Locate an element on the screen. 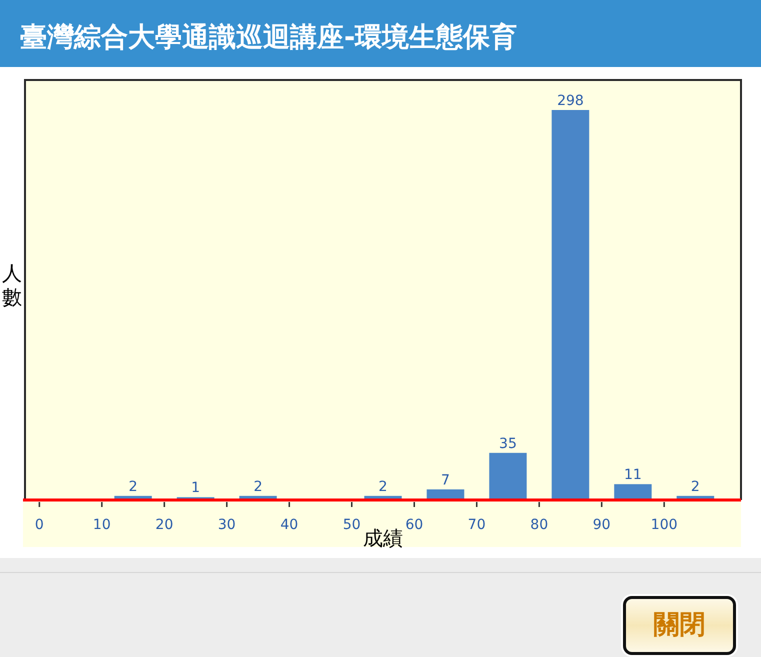 Image resolution: width=761 pixels, height=657 pixels. x-tick-label: 0 is located at coordinates (39, 525).